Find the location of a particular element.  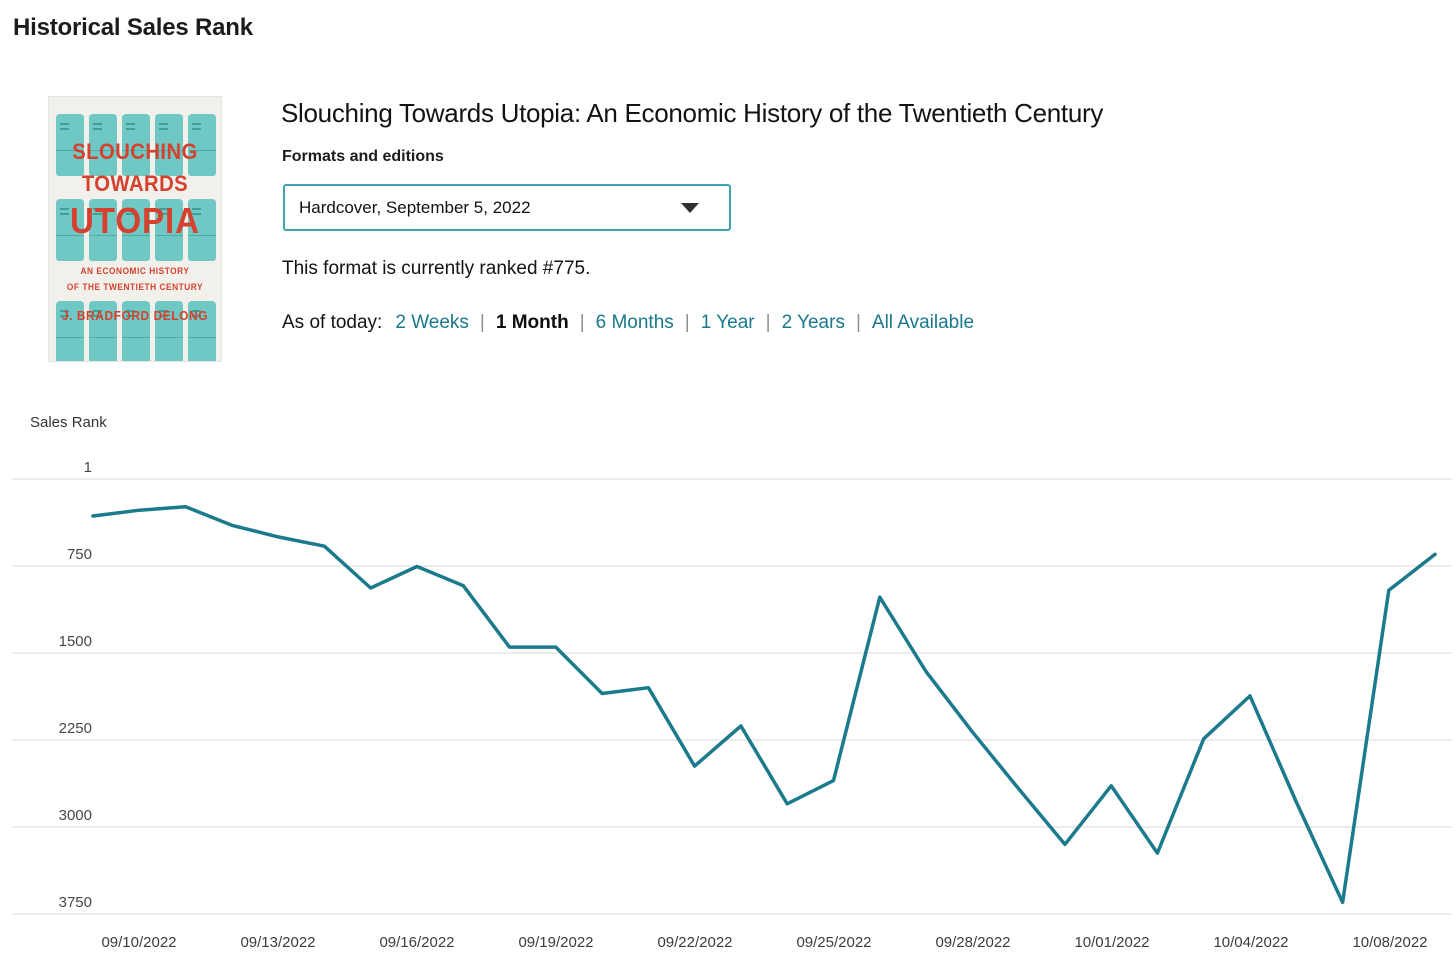

cover-subtitle-line2: OF THE TWENTIETH CENTURY is located at coordinates (135, 287).